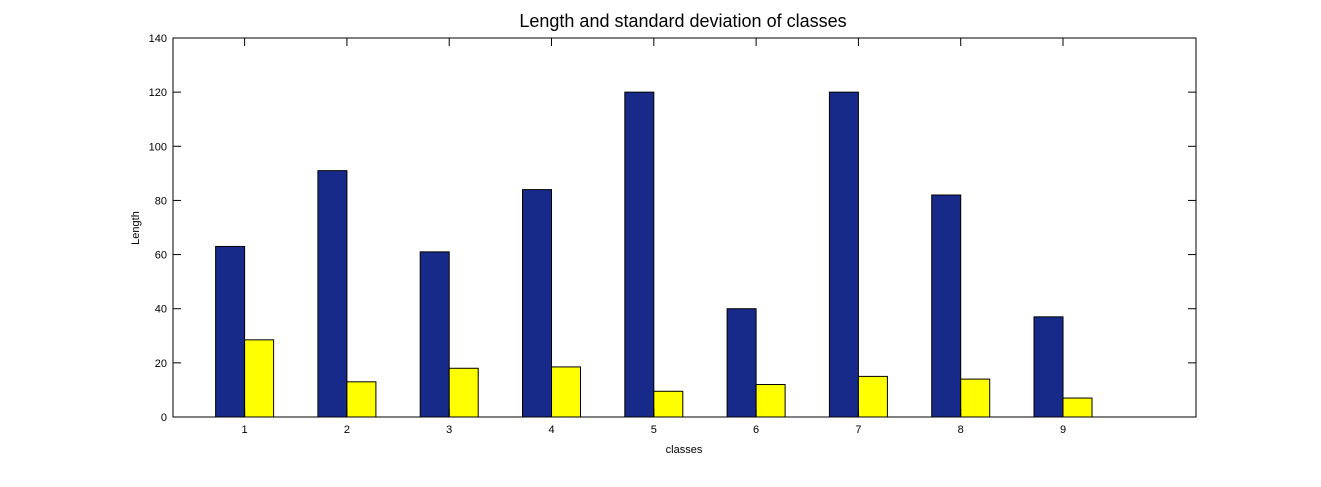 This screenshot has height=487, width=1321. What do you see at coordinates (756, 430) in the screenshot?
I see `x-tick-label: 6` at bounding box center [756, 430].